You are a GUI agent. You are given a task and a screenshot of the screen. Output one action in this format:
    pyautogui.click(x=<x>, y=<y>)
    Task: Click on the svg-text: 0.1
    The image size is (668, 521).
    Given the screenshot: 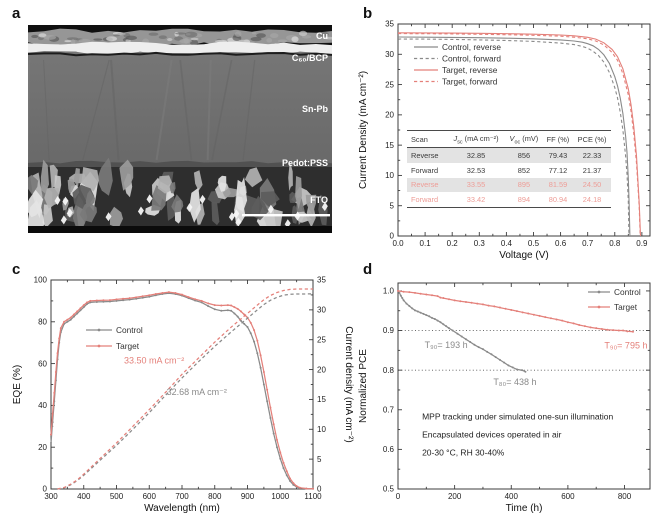 What is the action you would take?
    pyautogui.click(x=426, y=243)
    